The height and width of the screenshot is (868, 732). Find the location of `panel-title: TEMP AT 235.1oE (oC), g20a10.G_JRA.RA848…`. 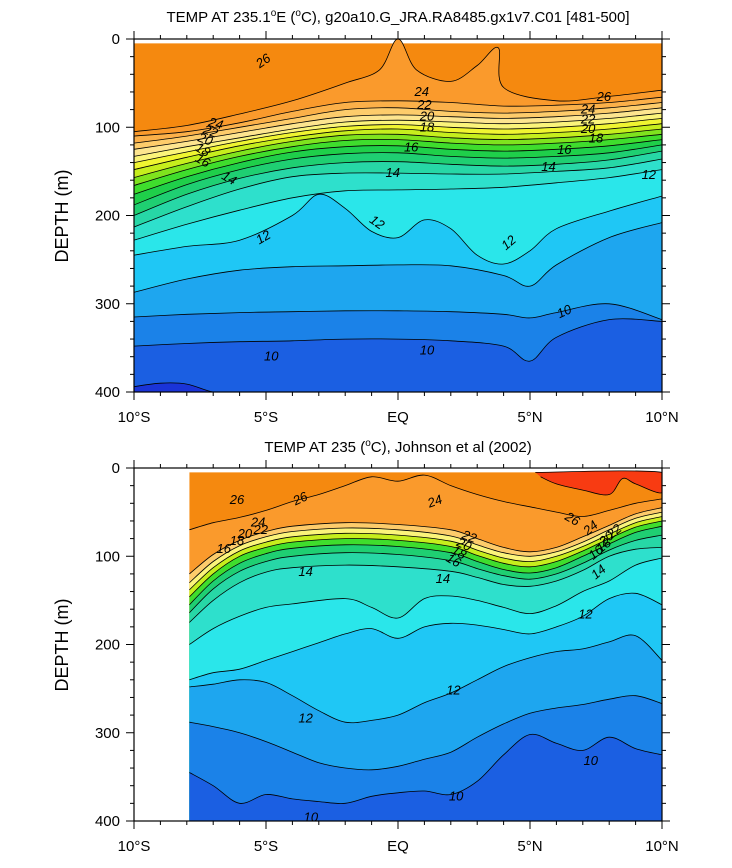

panel-title: TEMP AT 235.1oE (oC), g20a10.G_JRA.RA848… is located at coordinates (397, 17).